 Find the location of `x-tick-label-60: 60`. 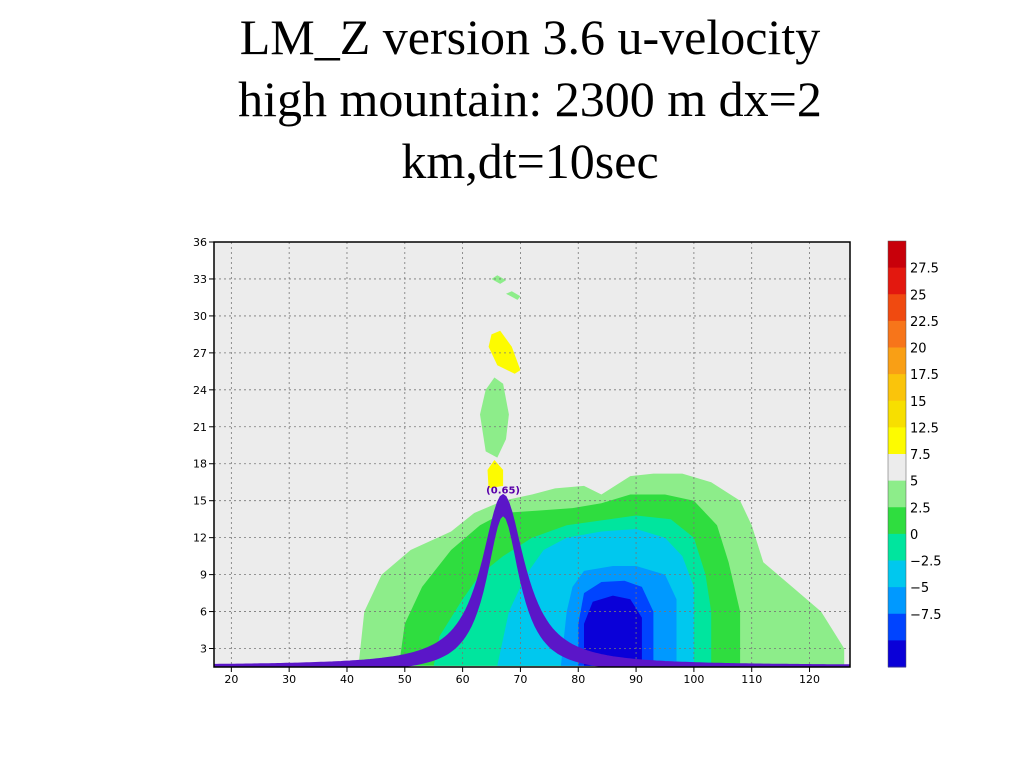

x-tick-label-60: 60 is located at coordinates (463, 679).